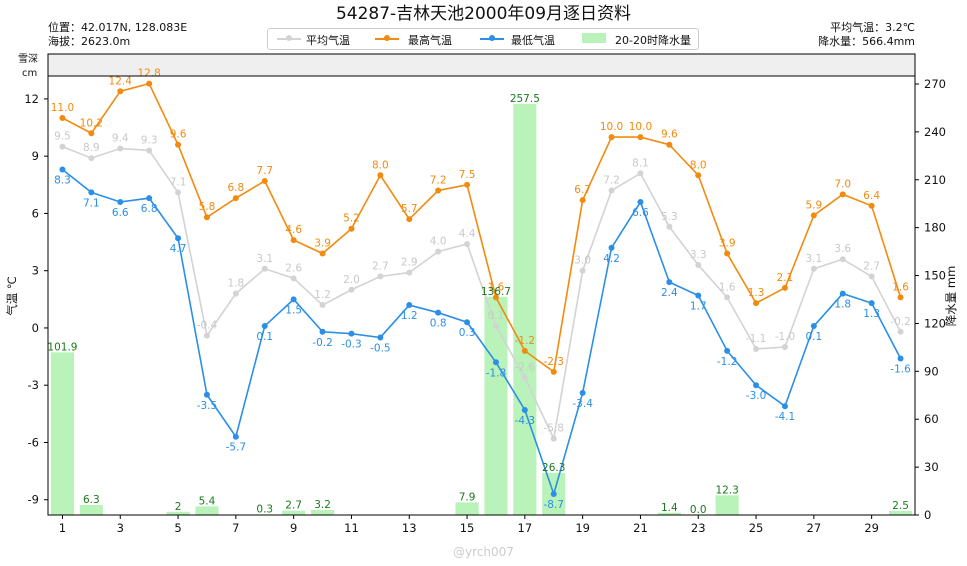 This screenshot has height=566, width=967. What do you see at coordinates (28, 59) in the screenshot?
I see `snow-depth-label: 雪深` at bounding box center [28, 59].